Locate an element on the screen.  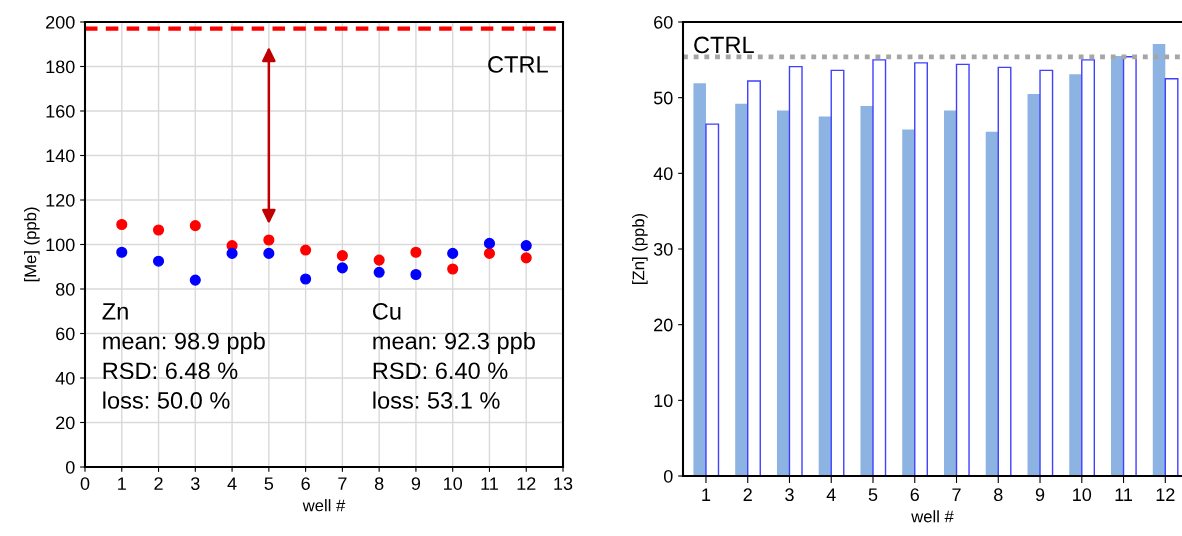
annotation: Zn mean: 98.9 ppb RSD: 6.48 % loss: 50.0 % is located at coordinates (183, 356).